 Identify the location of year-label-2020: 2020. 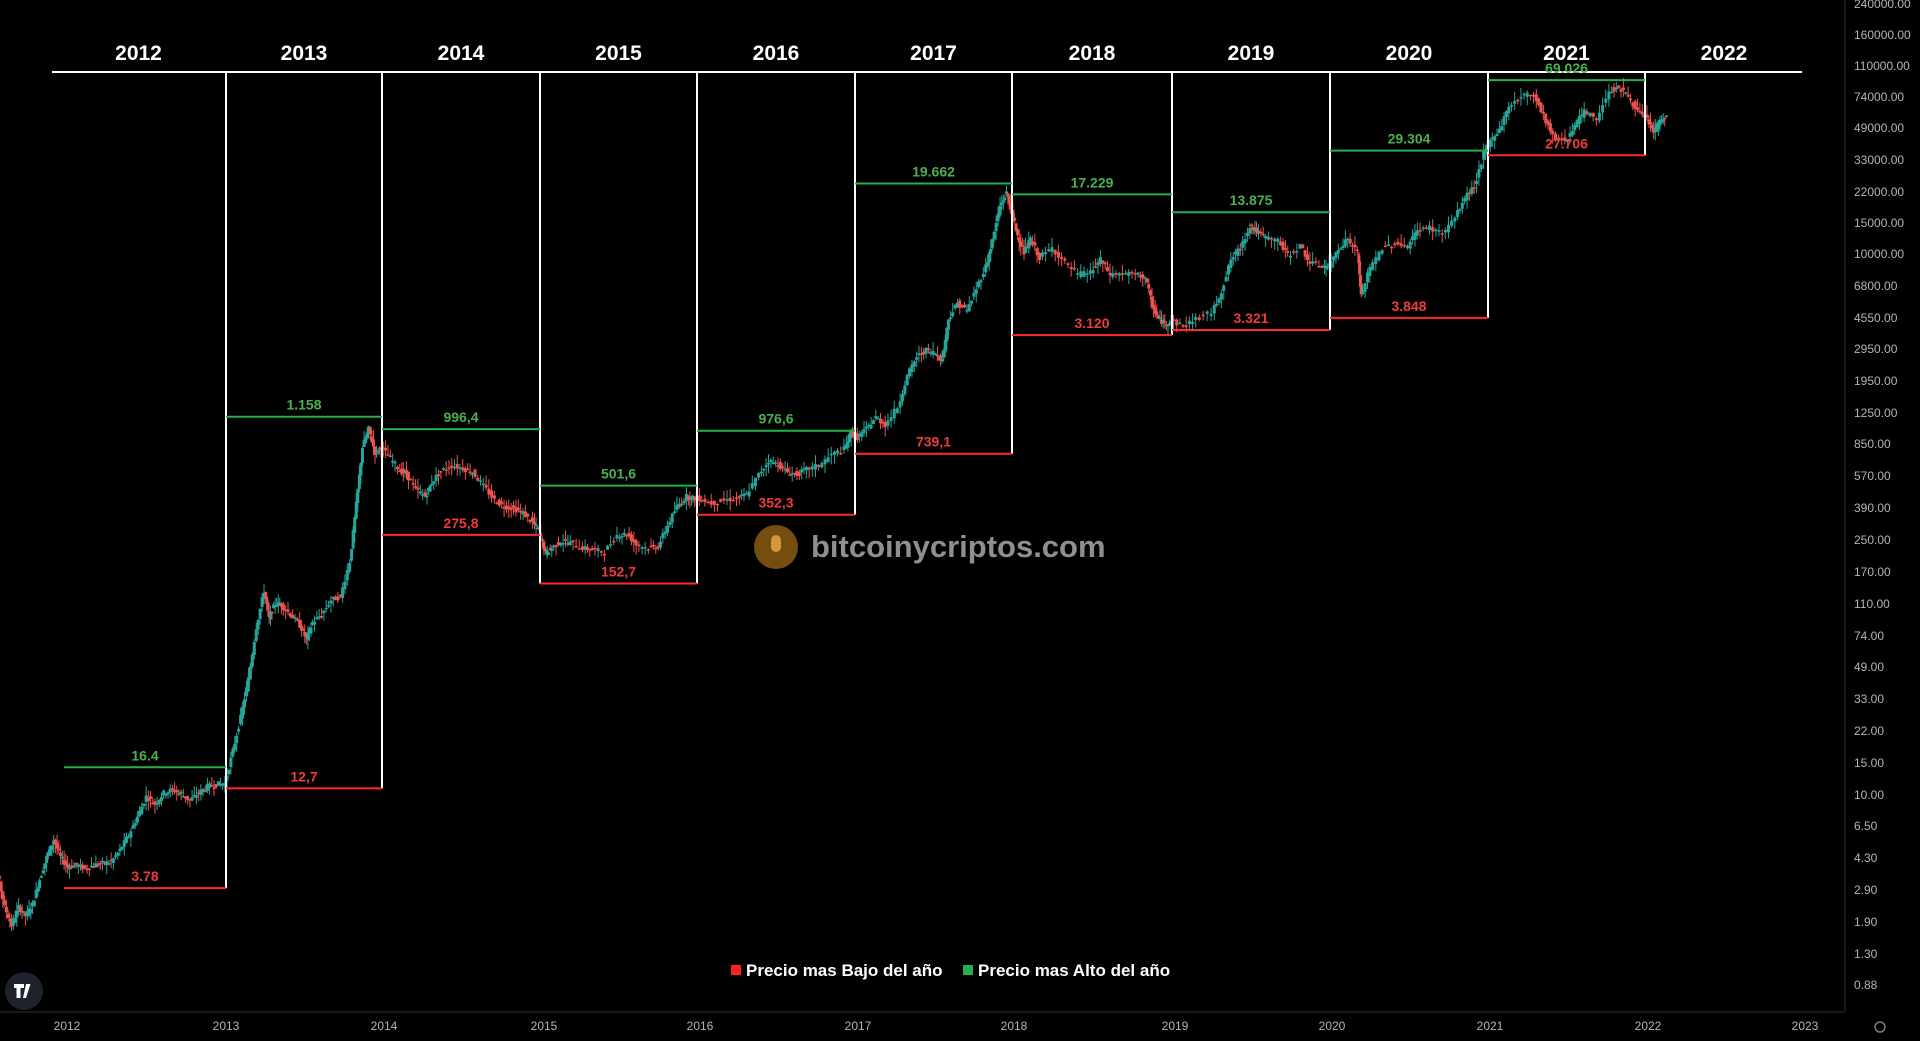
(1409, 53).